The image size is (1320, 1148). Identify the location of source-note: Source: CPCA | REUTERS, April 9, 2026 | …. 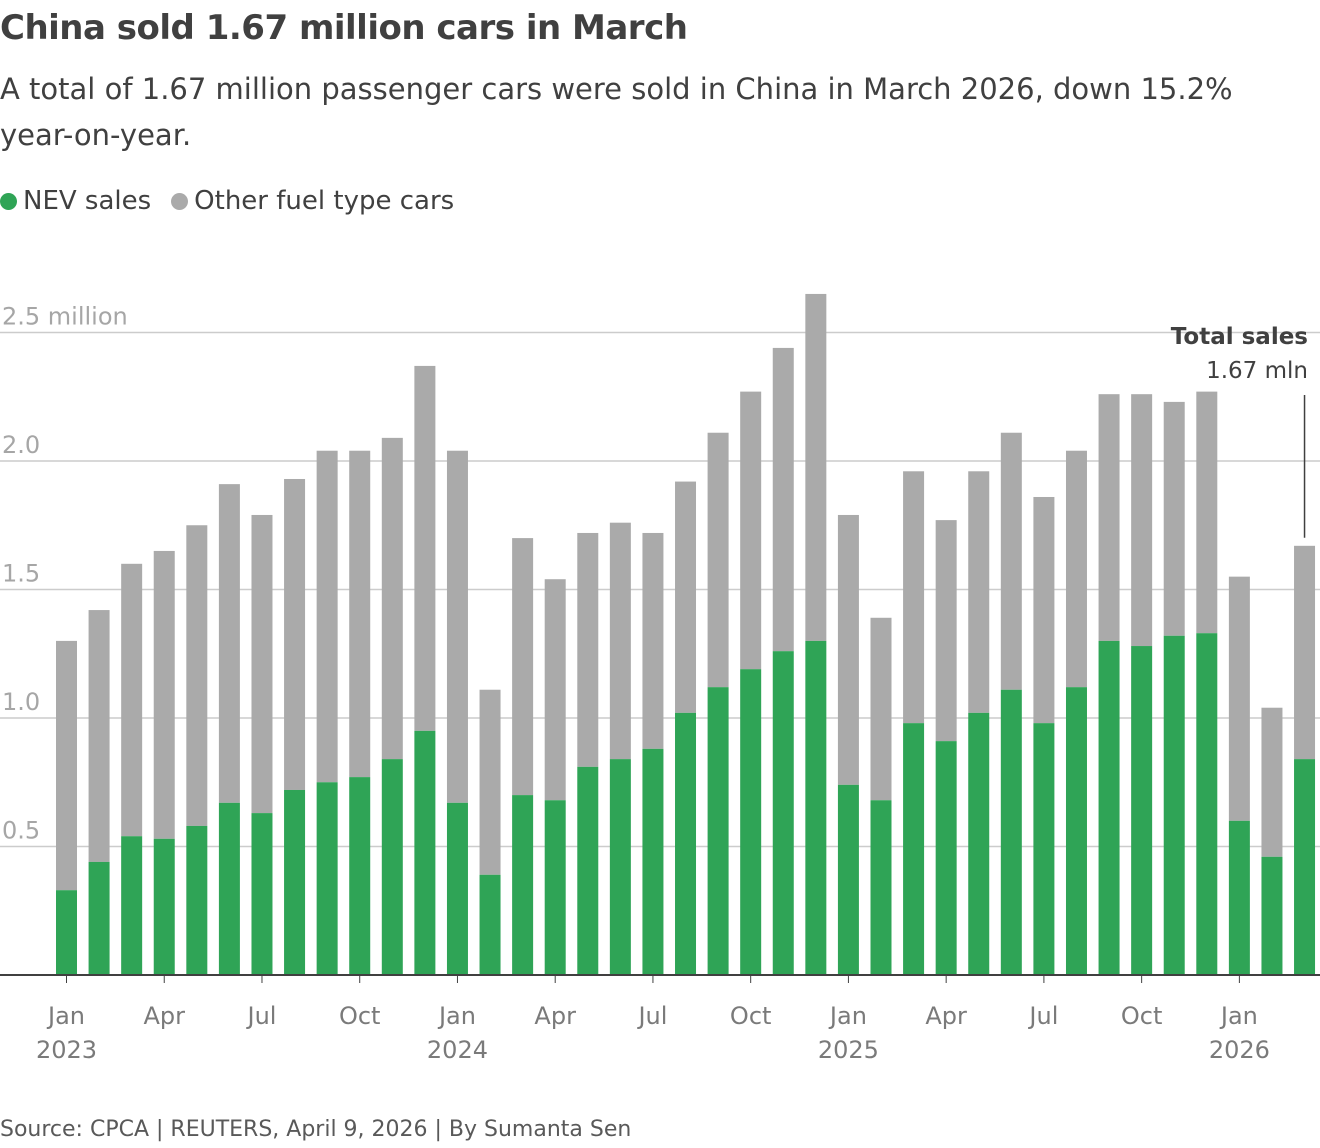
(316, 1129).